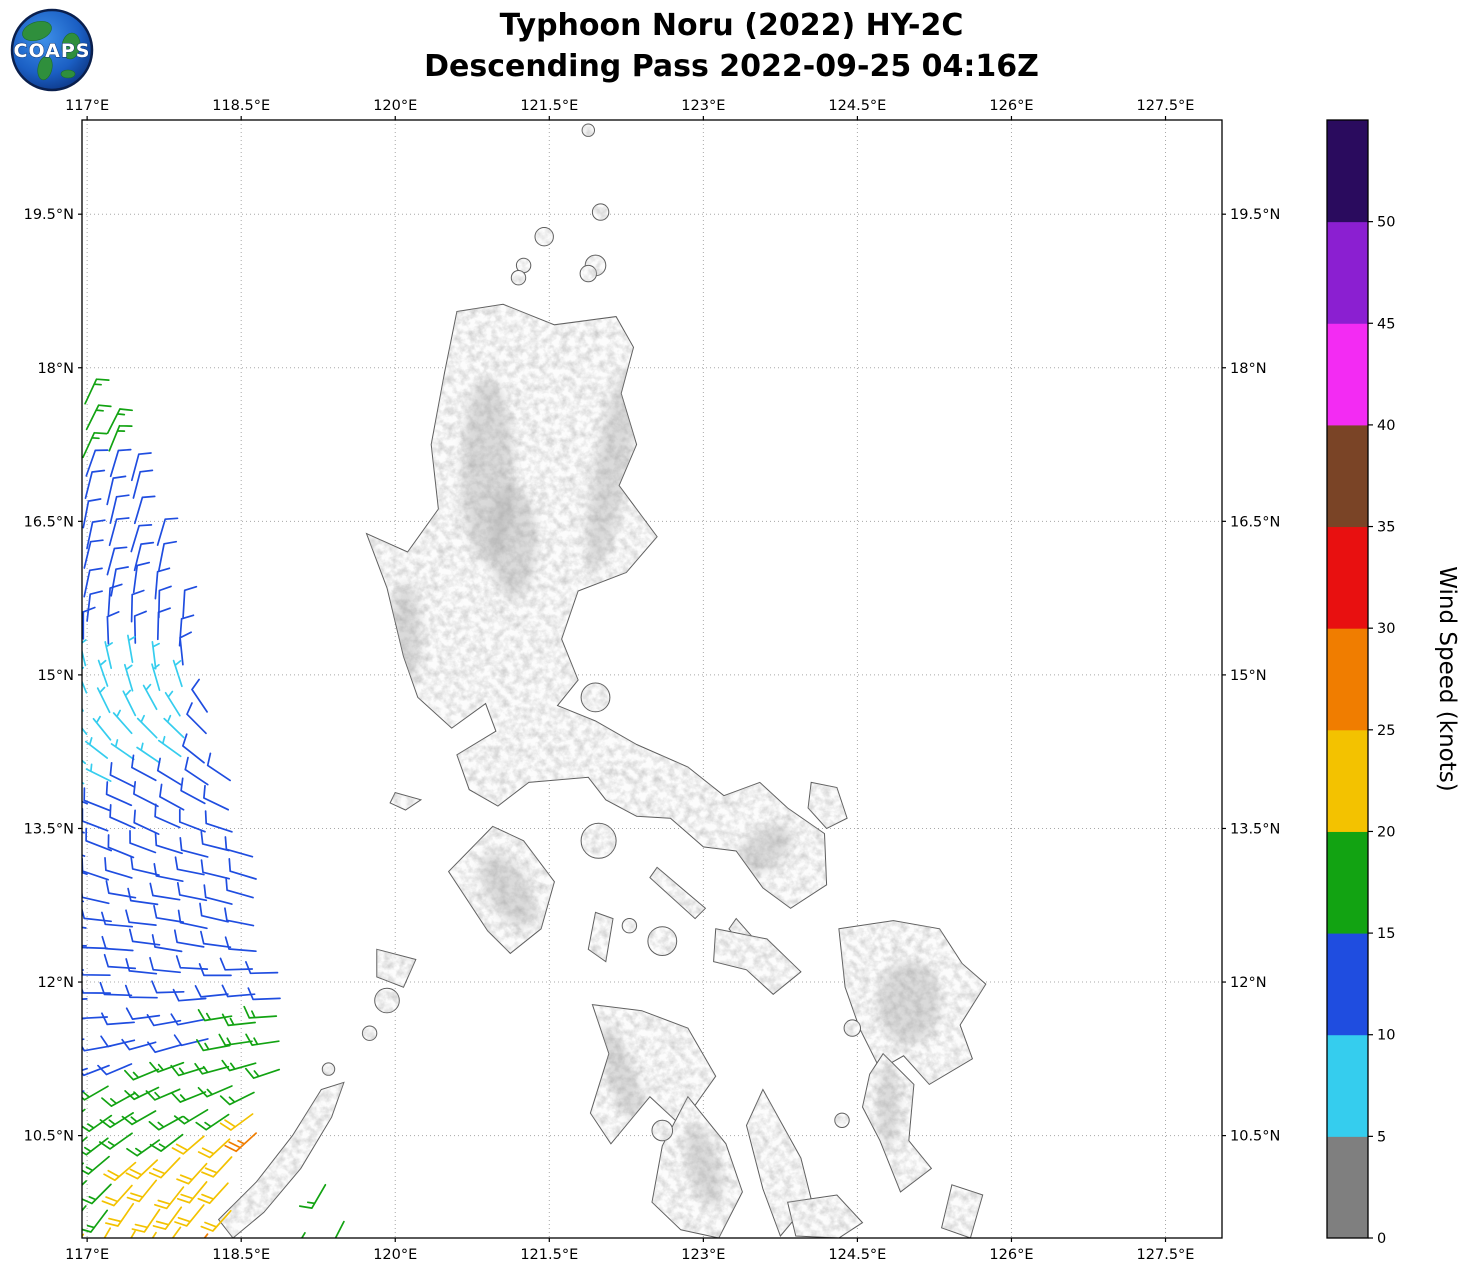  What do you see at coordinates (55, 676) in the screenshot?
I see `y-tick-label-left: 15°N` at bounding box center [55, 676].